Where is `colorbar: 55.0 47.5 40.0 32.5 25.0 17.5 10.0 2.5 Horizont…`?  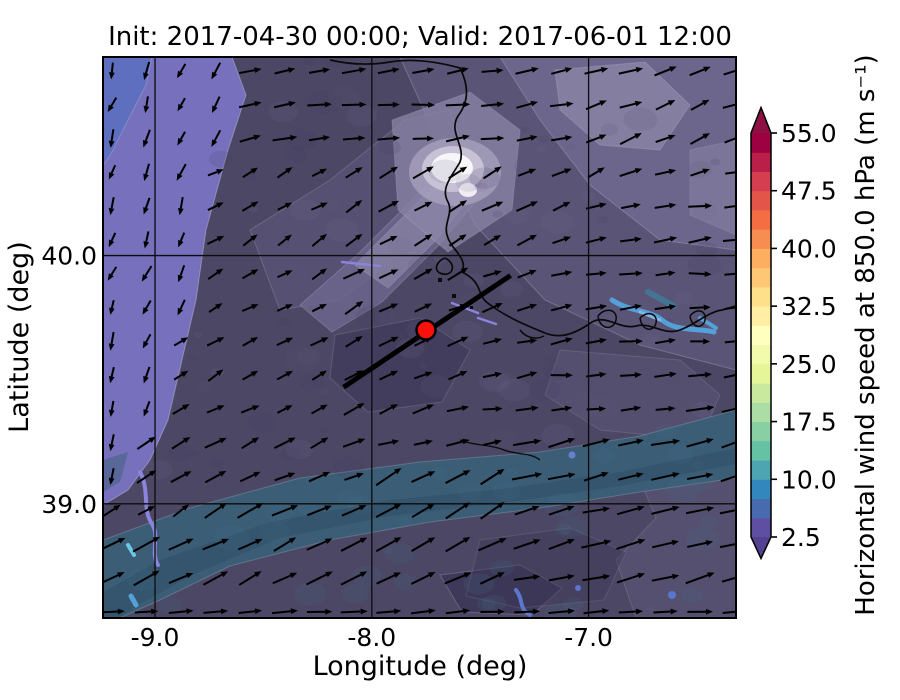 colorbar: 55.0 47.5 40.0 32.5 25.0 17.5 10.0 2.5 Horizont… is located at coordinates (815, 335).